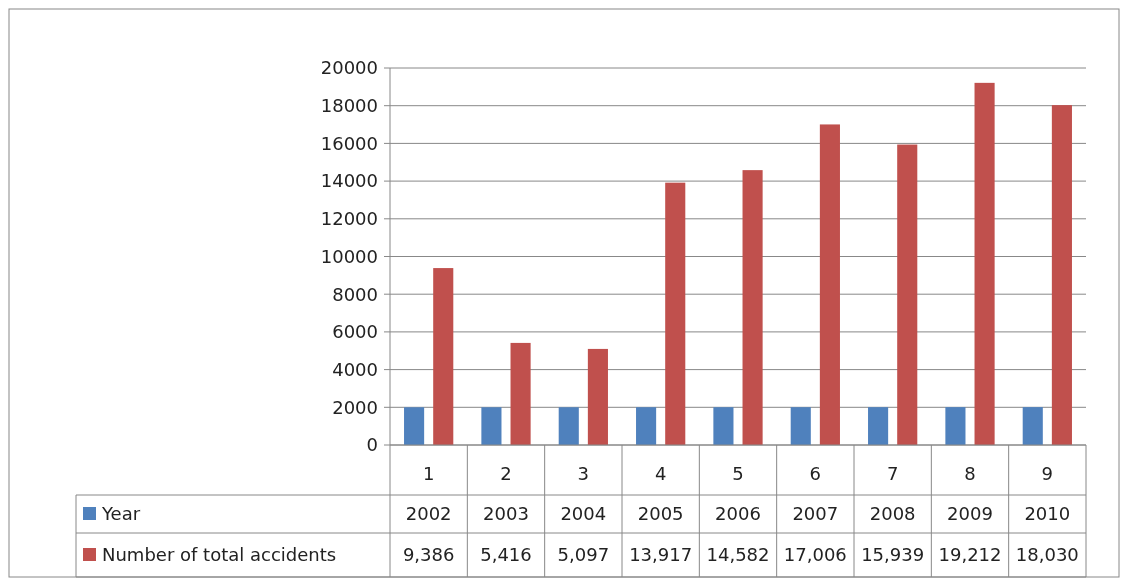  I want to click on data-label: 17,006, so click(815, 555).